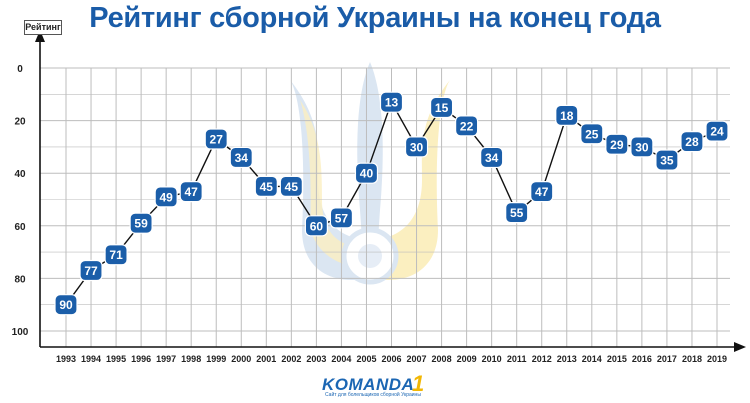  I want to click on y-tick-label: 0, so click(20, 69).